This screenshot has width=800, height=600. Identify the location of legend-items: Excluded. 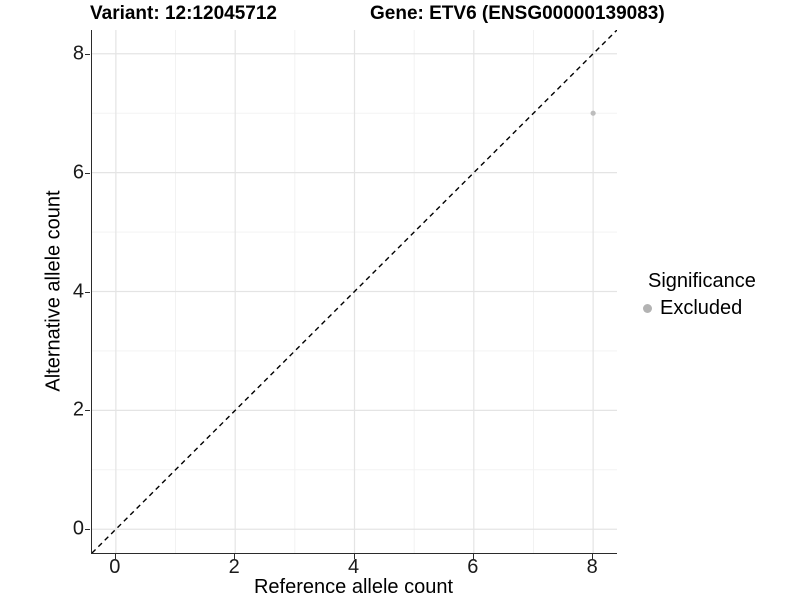
(698, 308).